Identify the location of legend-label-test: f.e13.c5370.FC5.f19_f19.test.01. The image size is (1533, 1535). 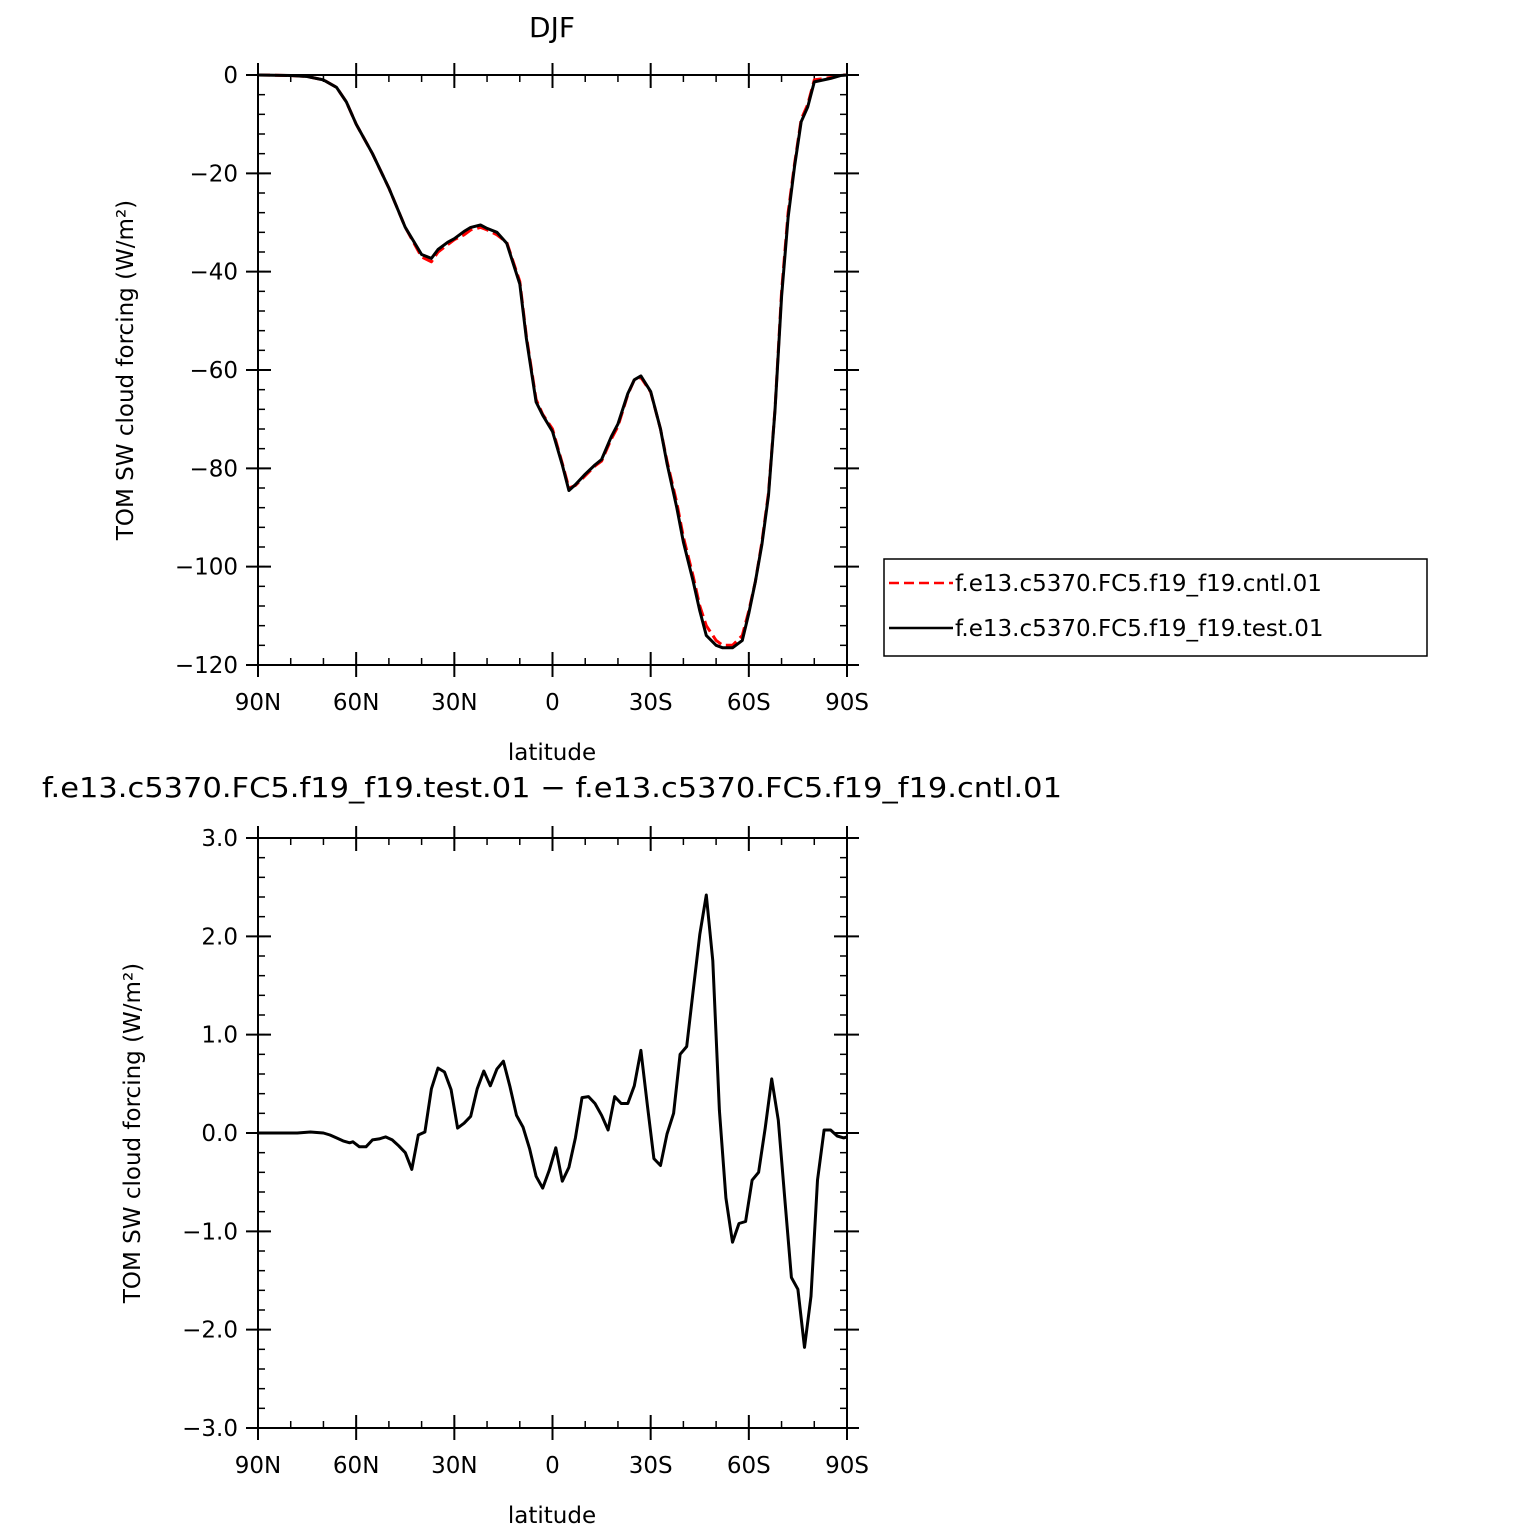
(1139, 629).